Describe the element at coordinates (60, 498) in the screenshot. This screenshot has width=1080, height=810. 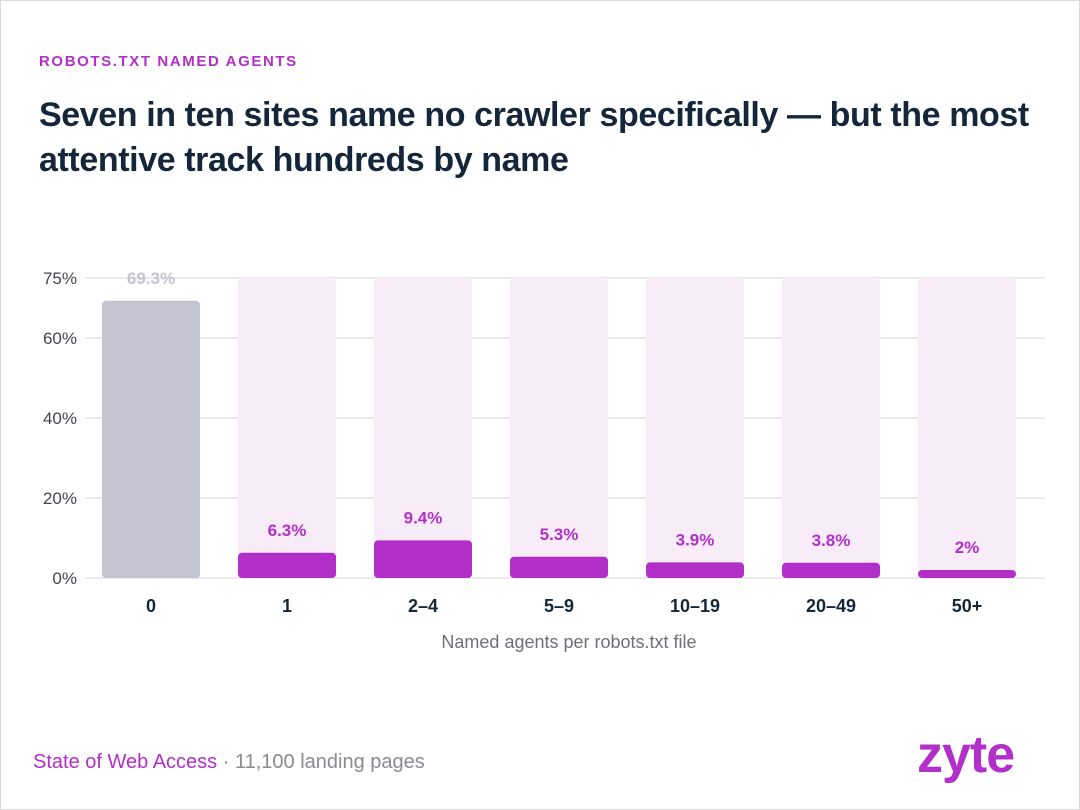
I see `y-tick-label: 20%` at that location.